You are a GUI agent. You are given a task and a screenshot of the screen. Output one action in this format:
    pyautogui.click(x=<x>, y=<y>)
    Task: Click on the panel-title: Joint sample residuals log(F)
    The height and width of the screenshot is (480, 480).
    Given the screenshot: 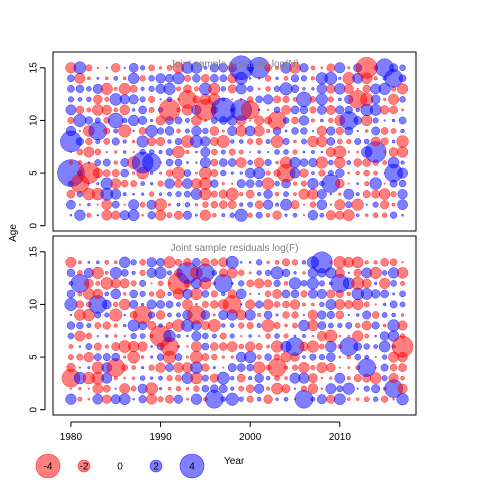 What is the action you would take?
    pyautogui.click(x=235, y=248)
    